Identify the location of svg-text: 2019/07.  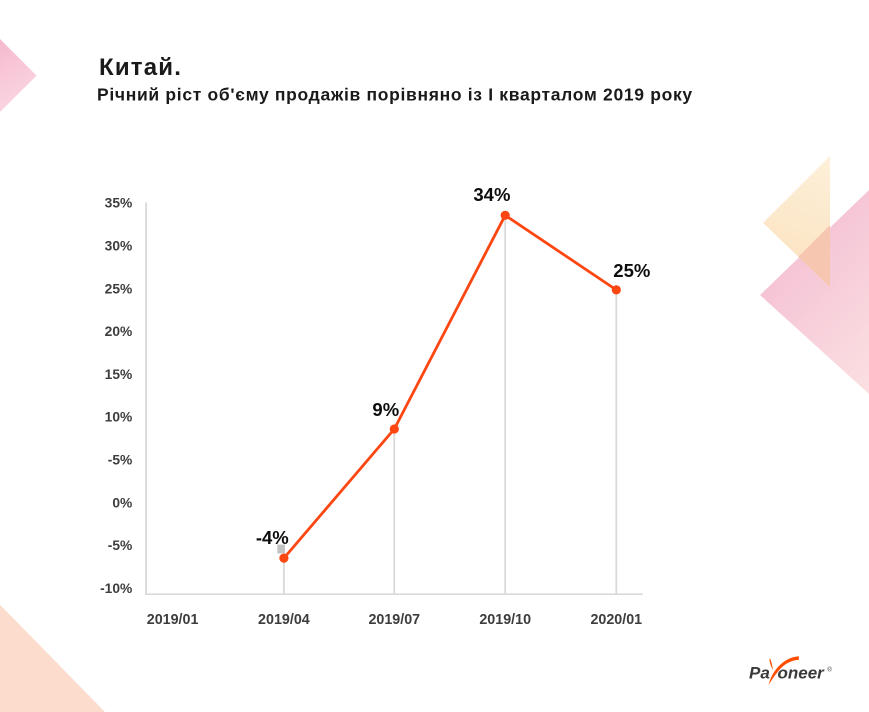
(394, 620).